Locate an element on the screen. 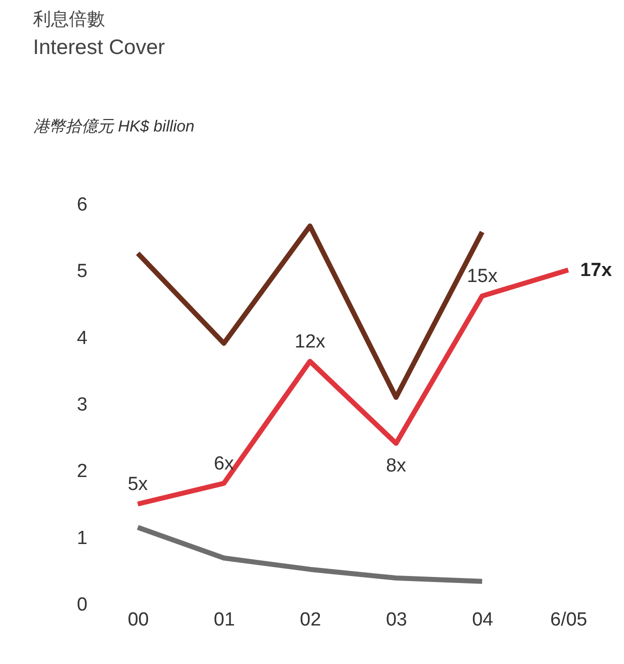 Image resolution: width=624 pixels, height=664 pixels. annotation: 17x is located at coordinates (596, 270).